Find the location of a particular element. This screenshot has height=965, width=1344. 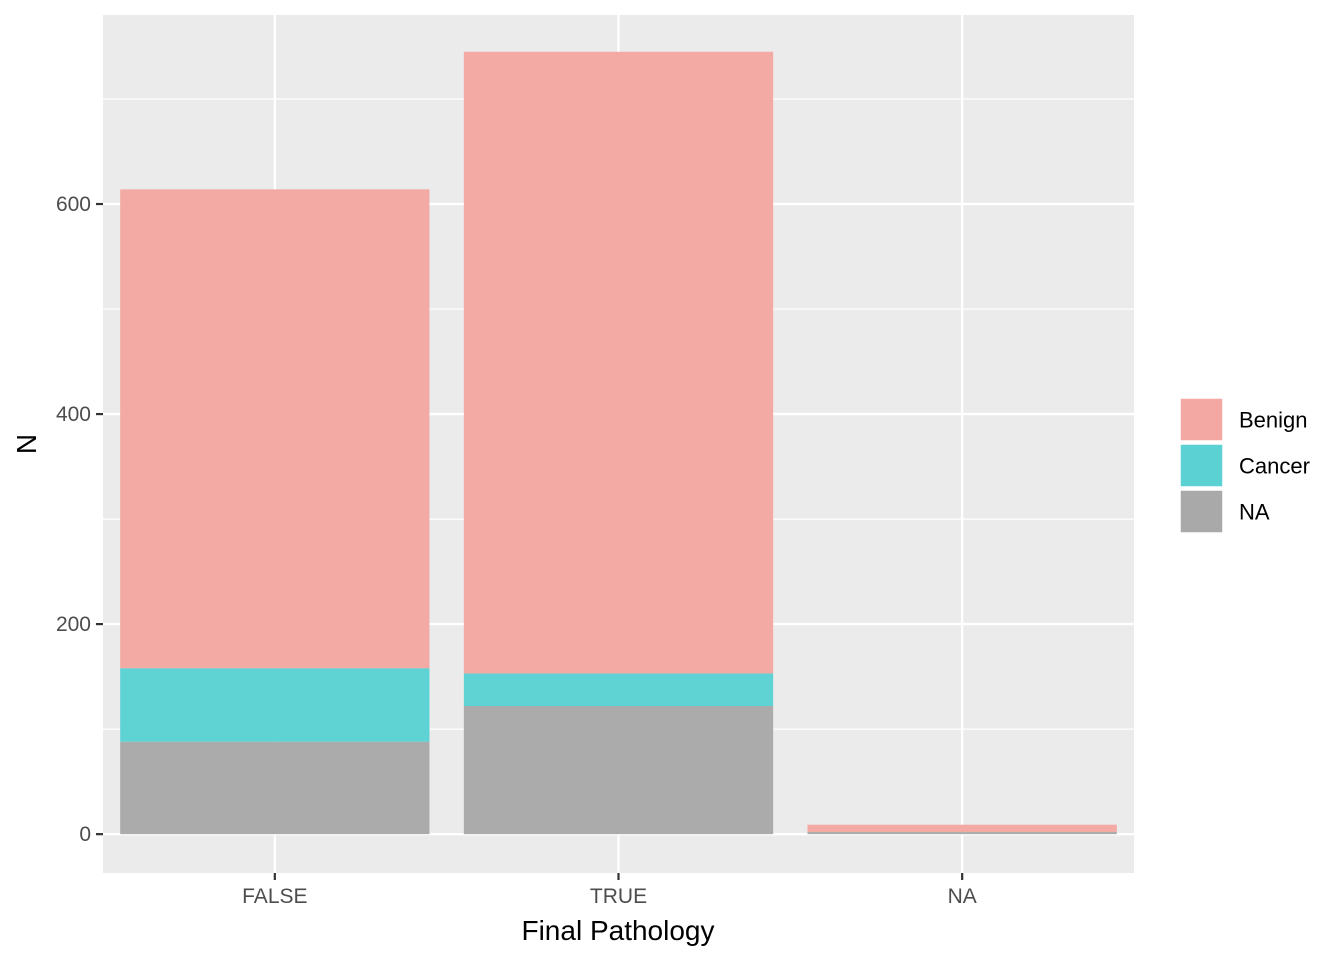

legend-key-benign is located at coordinates (1201, 419).